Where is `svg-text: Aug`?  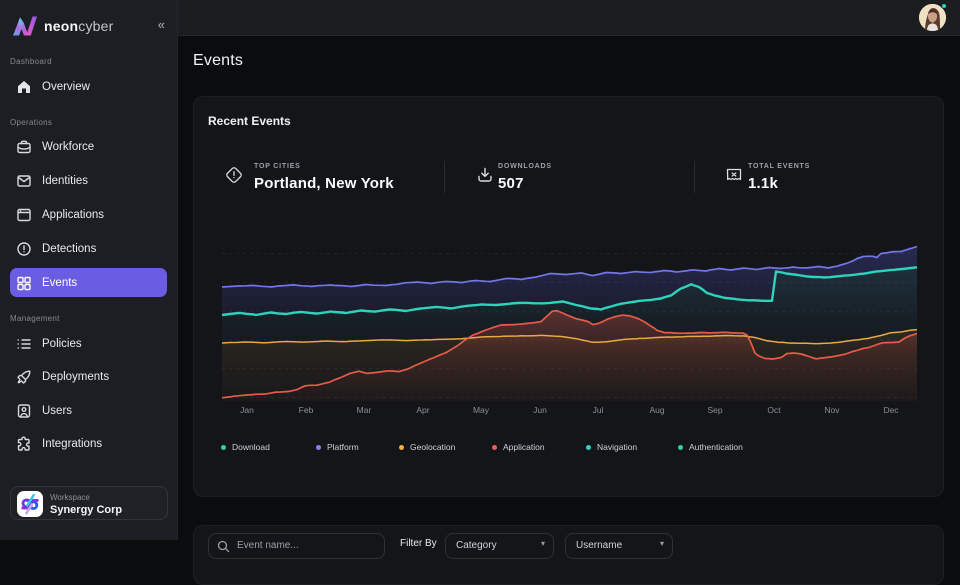 svg-text: Aug is located at coordinates (656, 410).